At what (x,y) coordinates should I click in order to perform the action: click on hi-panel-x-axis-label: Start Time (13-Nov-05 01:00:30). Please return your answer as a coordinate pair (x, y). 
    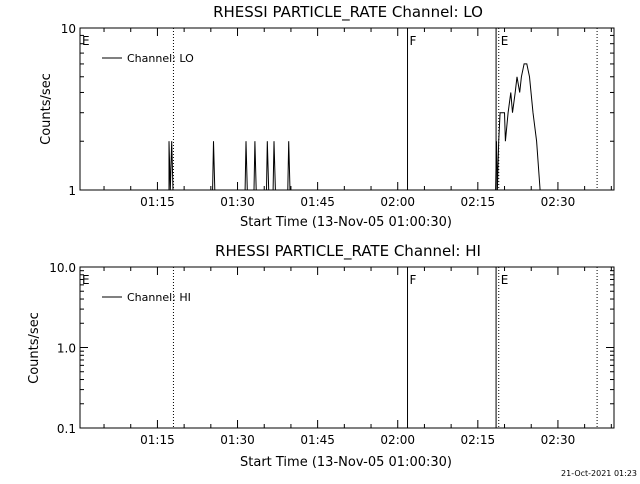
    Looking at the image, I should click on (346, 462).